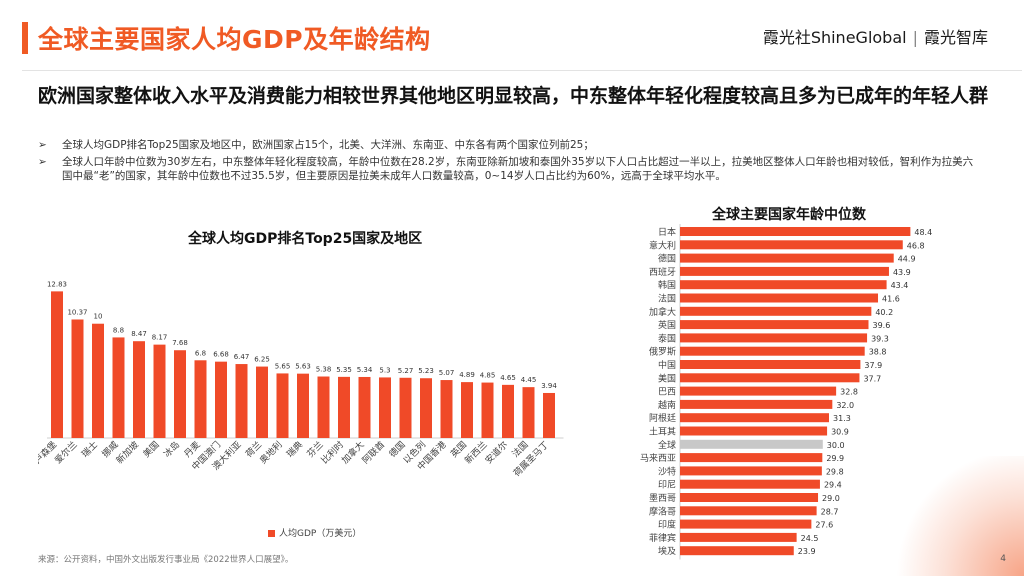 This screenshot has height=576, width=1024. I want to click on gdp-value-label: 5.34, so click(365, 370).